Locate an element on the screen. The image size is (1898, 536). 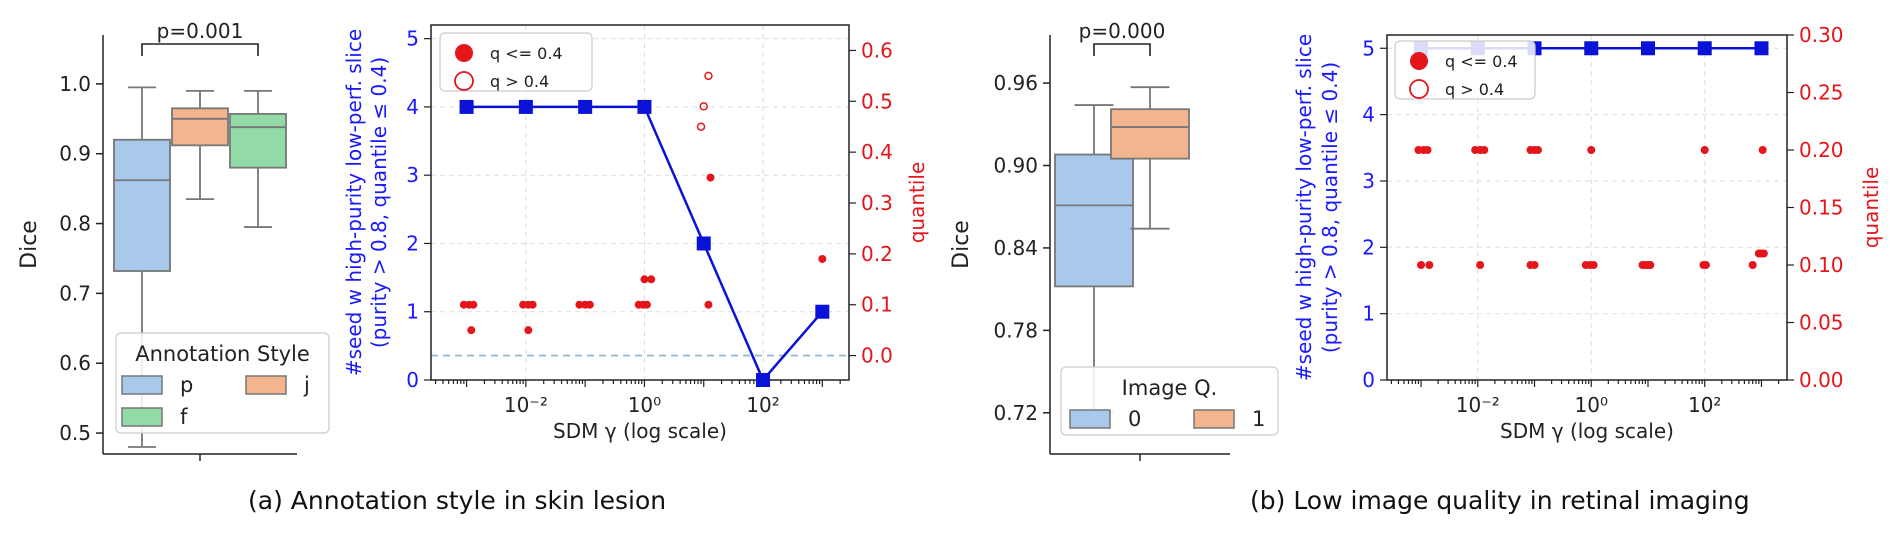
y2-tick-label: 0.15 is located at coordinates (1821, 208).